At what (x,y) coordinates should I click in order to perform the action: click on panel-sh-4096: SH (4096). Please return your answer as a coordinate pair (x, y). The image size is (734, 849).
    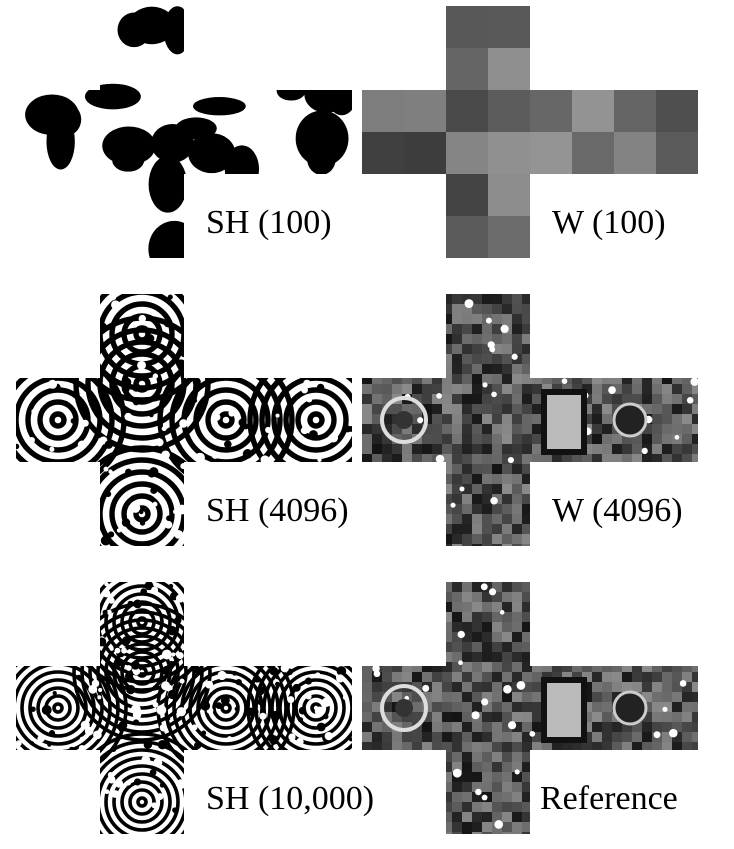
    Looking at the image, I should click on (186, 423).